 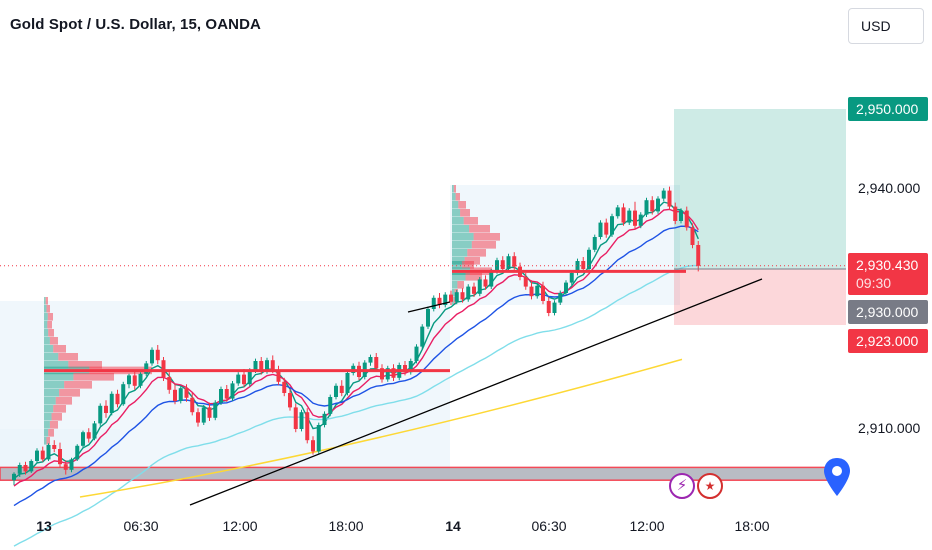 What do you see at coordinates (240, 526) in the screenshot?
I see `time-axis-label: 12:00` at bounding box center [240, 526].